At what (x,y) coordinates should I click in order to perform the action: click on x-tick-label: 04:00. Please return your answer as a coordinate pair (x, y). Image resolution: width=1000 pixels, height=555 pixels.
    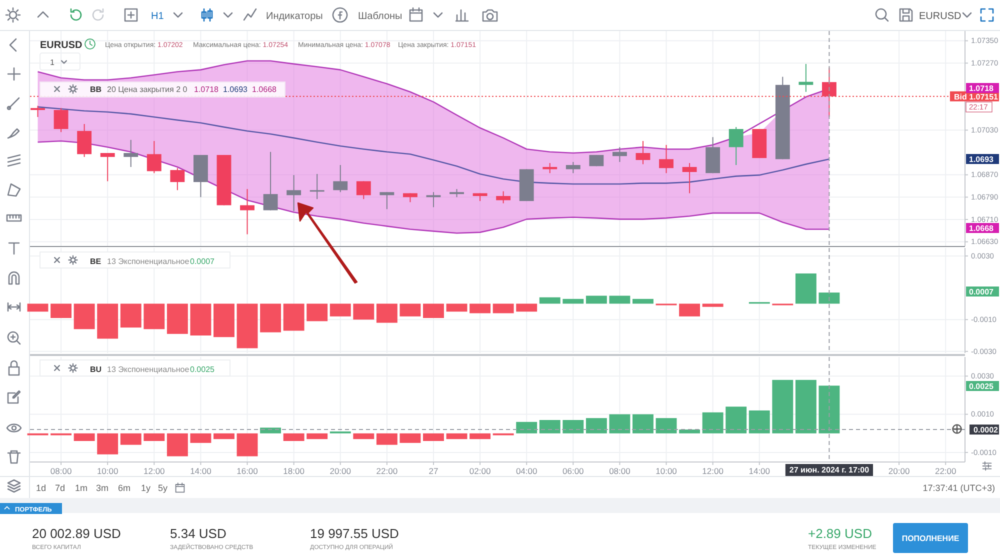
    Looking at the image, I should click on (527, 471).